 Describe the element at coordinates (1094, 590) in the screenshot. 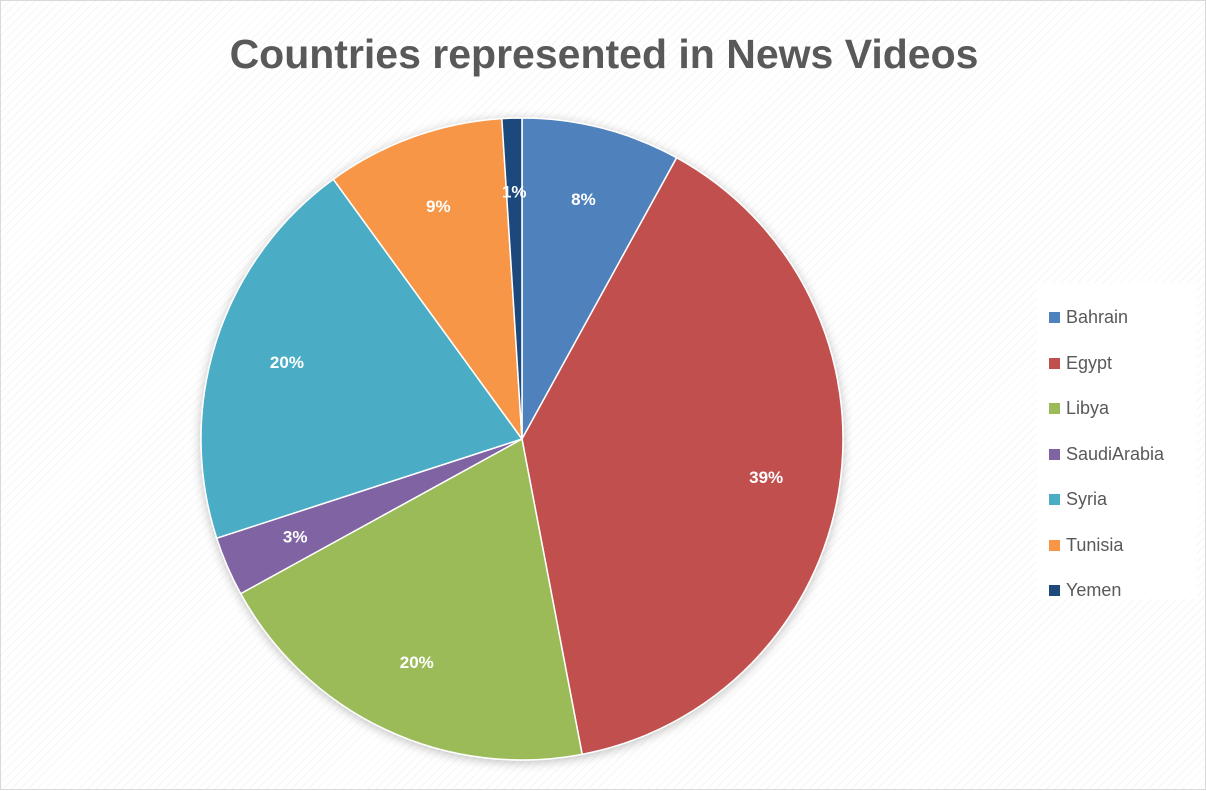

I see `legend-label: Yemen` at that location.